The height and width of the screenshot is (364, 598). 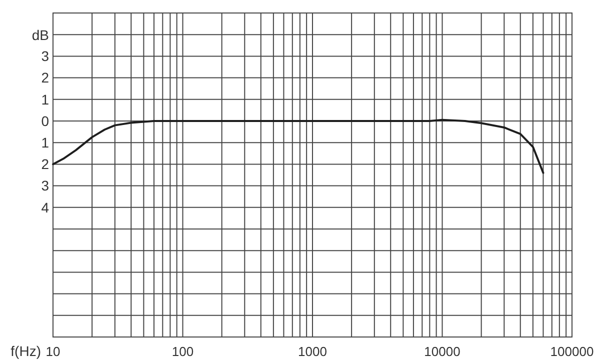 What do you see at coordinates (442, 351) in the screenshot?
I see `x-tick-label: 10000` at bounding box center [442, 351].